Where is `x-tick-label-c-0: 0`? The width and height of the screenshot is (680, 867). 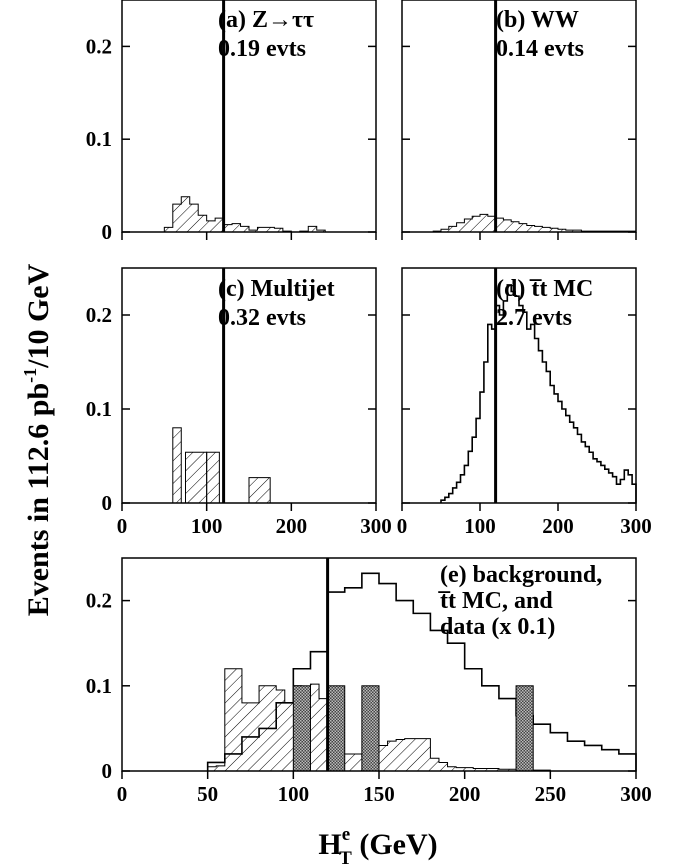 x-tick-label-c-0: 0 is located at coordinates (122, 526).